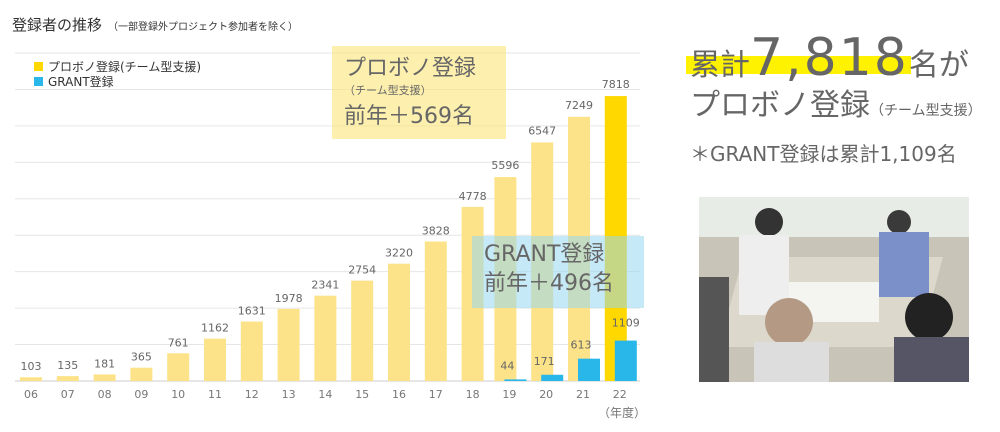  What do you see at coordinates (362, 394) in the screenshot?
I see `x-tick-label: 15` at bounding box center [362, 394].